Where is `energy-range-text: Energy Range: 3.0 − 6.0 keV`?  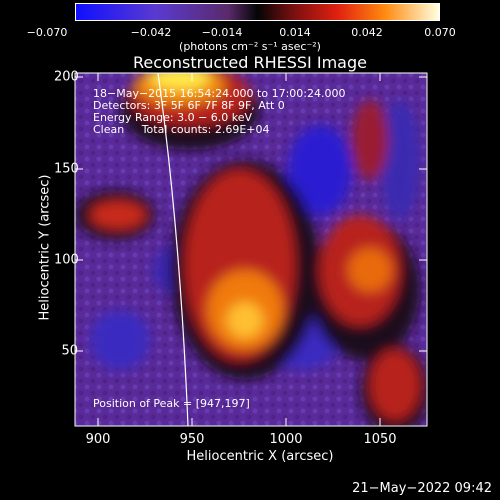 energy-range-text: Energy Range: 3.0 − 6.0 keV is located at coordinates (173, 117).